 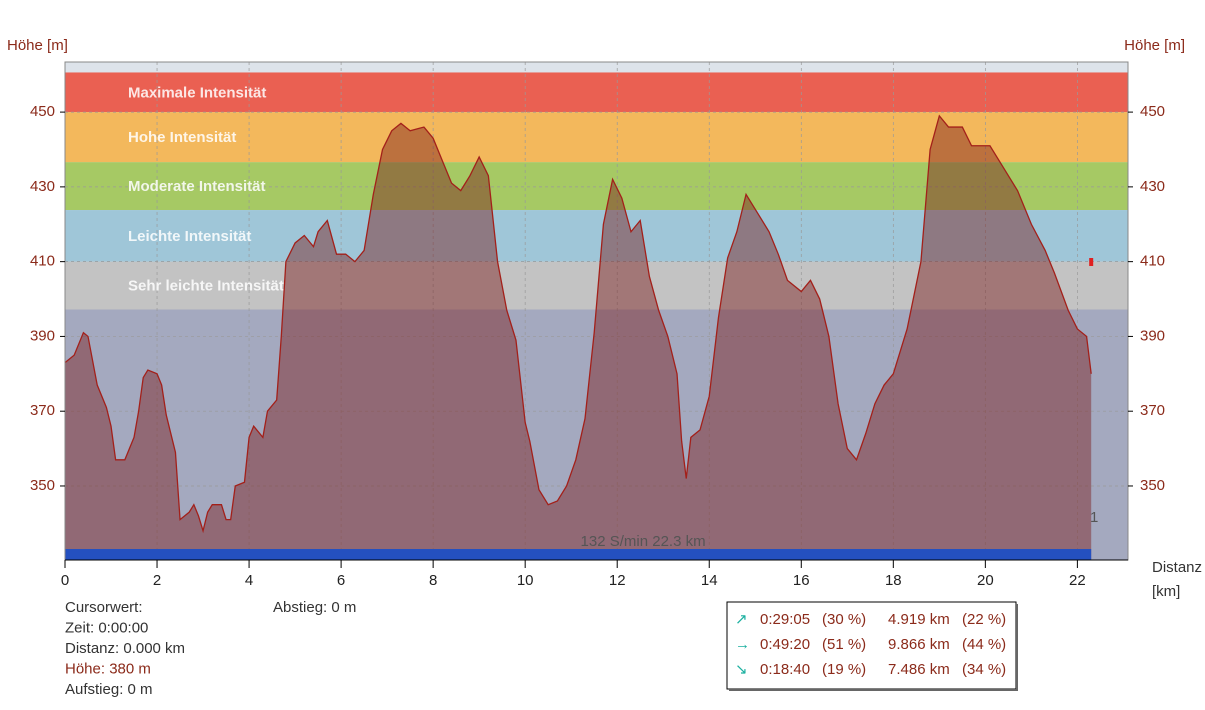 What do you see at coordinates (844, 669) in the screenshot?
I see `stat-value: (19 %)` at bounding box center [844, 669].